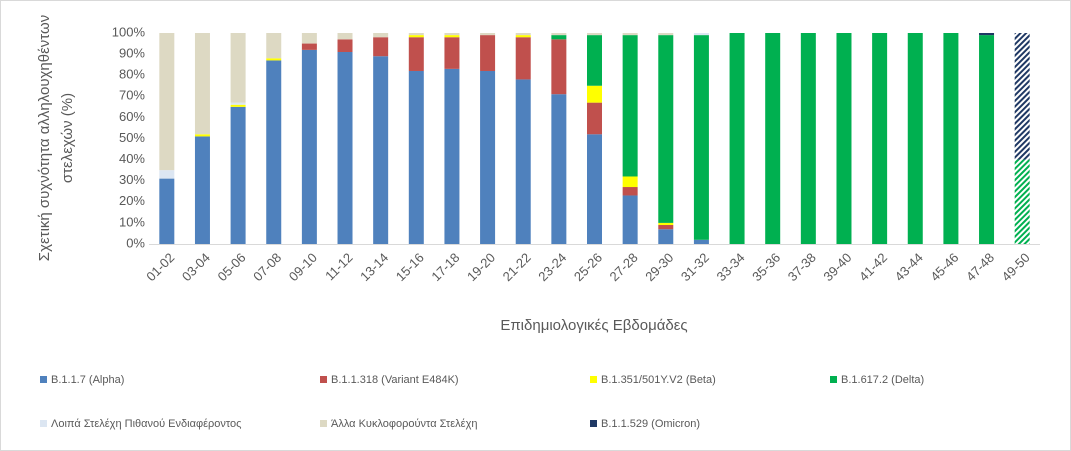 This screenshot has width=1071, height=451. What do you see at coordinates (132, 200) in the screenshot?
I see `y-tick-label: 20%` at bounding box center [132, 200].